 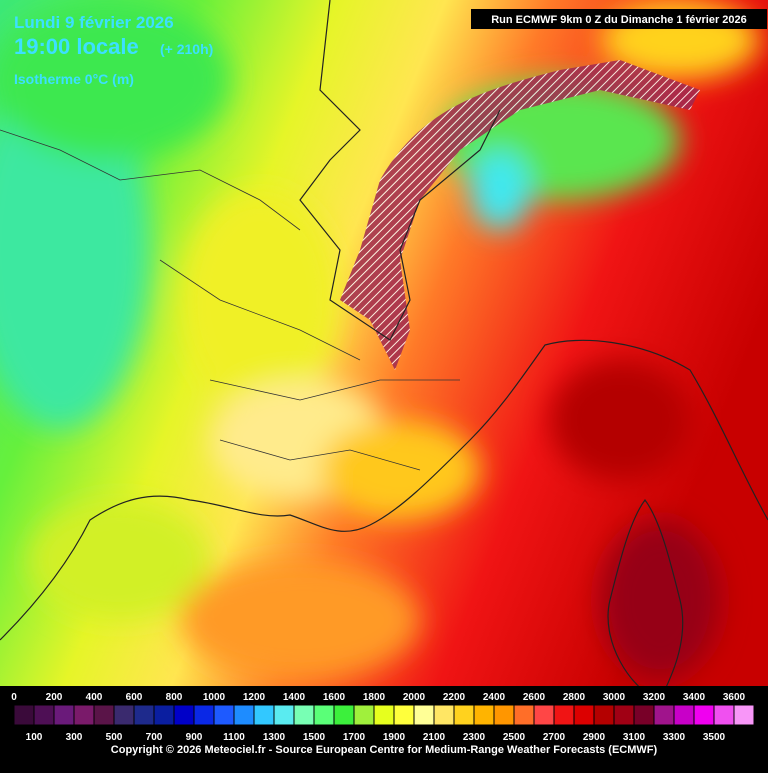 What do you see at coordinates (234, 737) in the screenshot?
I see `scale-label-bottom: 1100` at bounding box center [234, 737].